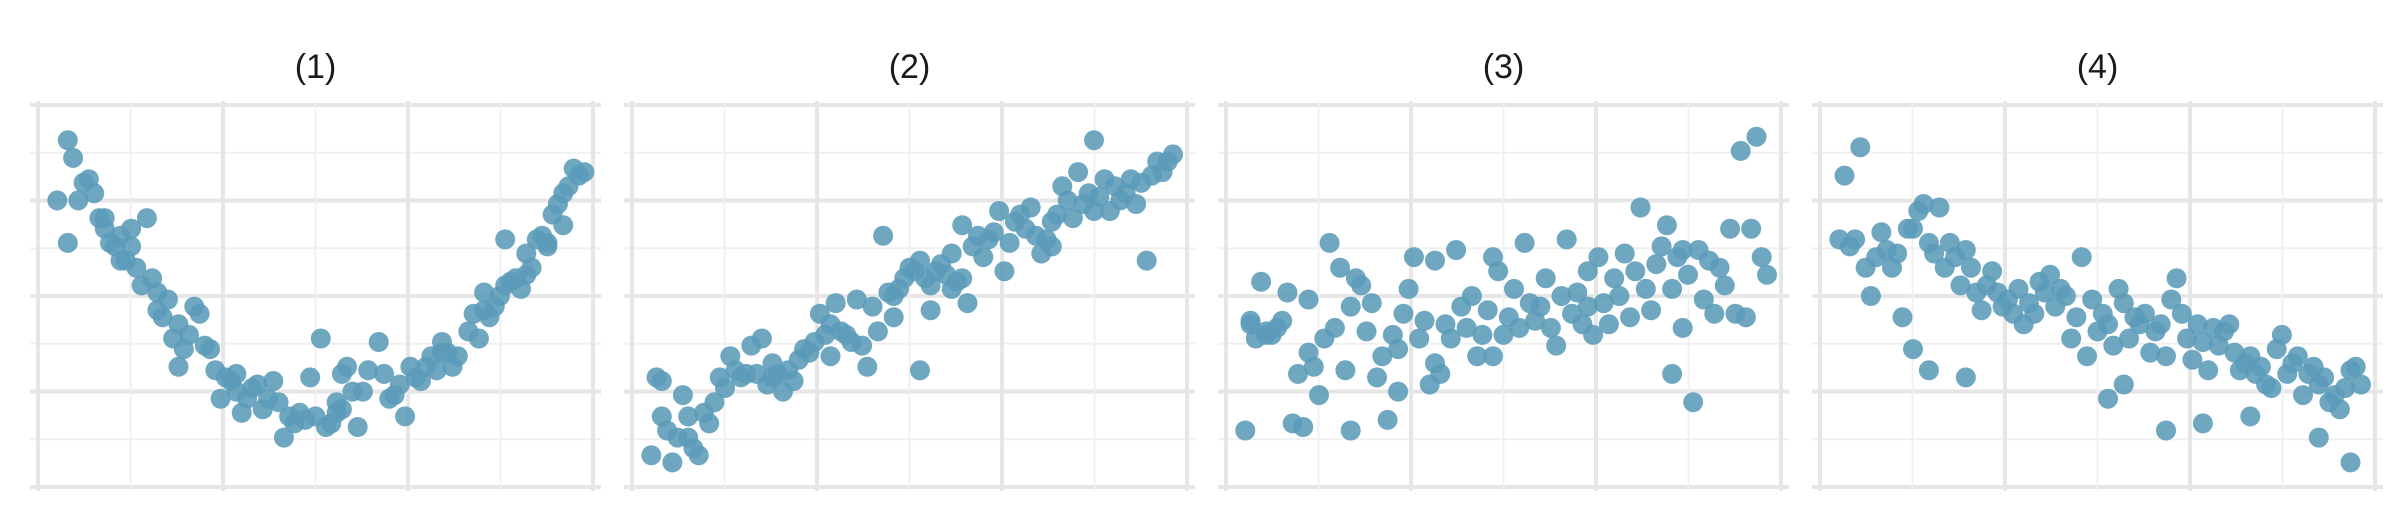 This screenshot has height=528, width=2400. I want to click on scatter-points, so click(2100, 305).